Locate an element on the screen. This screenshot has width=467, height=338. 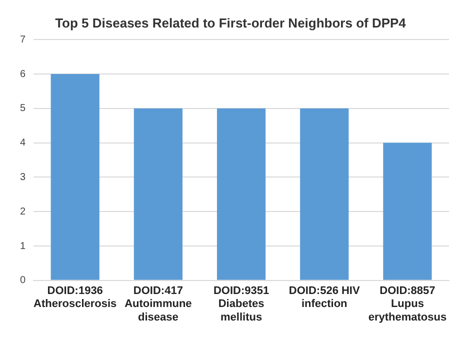
x-tick-label: DOID:8857 Lupus erythematosus is located at coordinates (407, 304).